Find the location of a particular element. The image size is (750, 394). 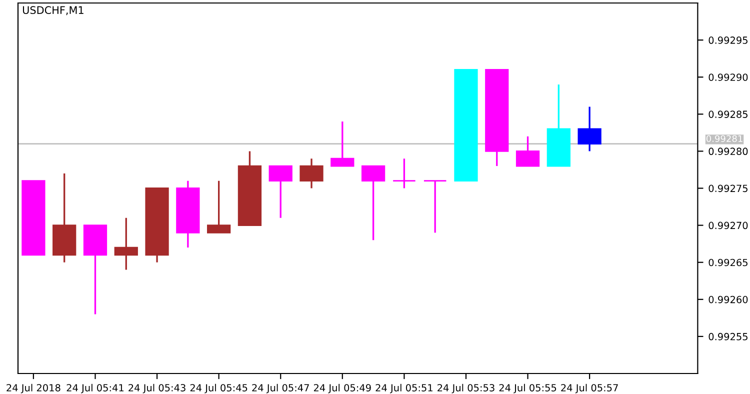

x-tick-label: 24 Jul 05:53 is located at coordinates (466, 389).